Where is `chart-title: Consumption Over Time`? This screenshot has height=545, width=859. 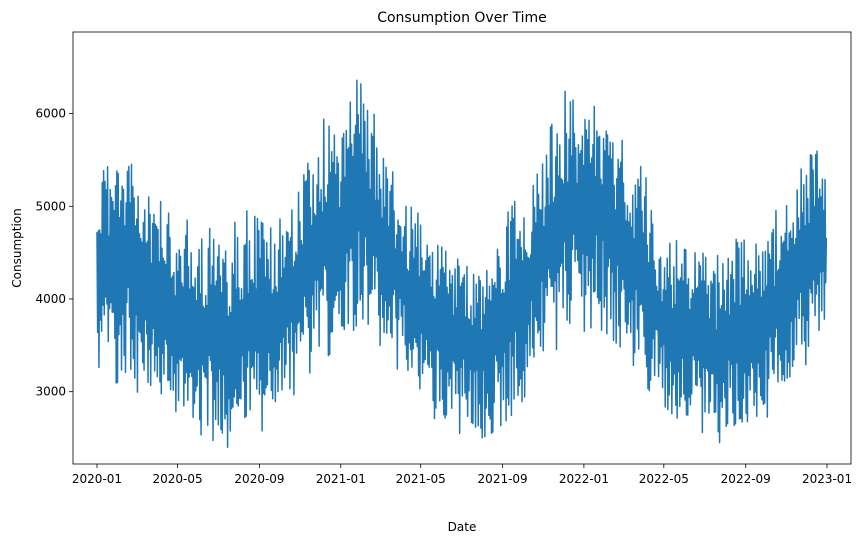
chart-title: Consumption Over Time is located at coordinates (462, 18).